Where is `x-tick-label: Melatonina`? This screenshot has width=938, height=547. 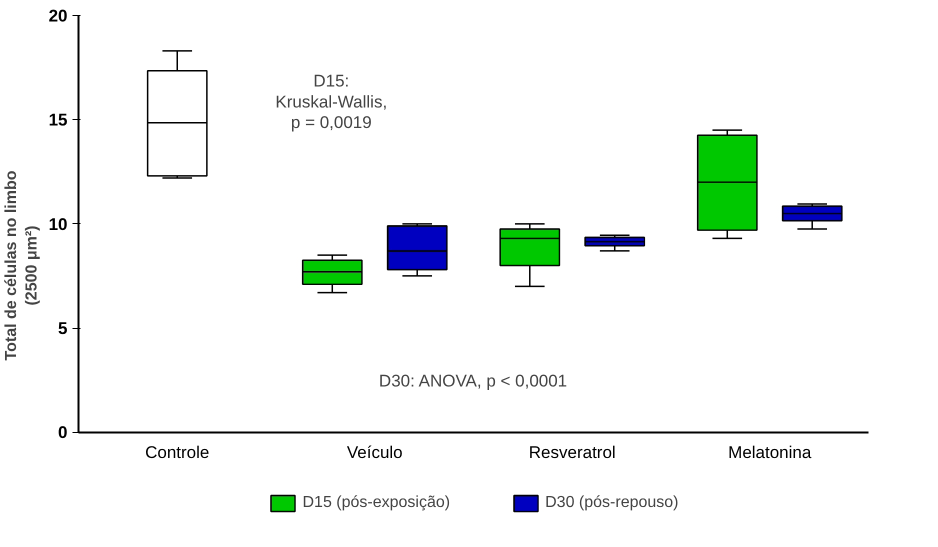 x-tick-label: Melatonina is located at coordinates (770, 452).